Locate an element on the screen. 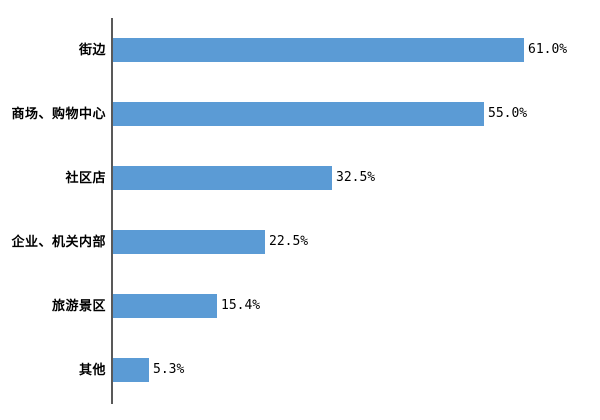 This screenshot has width=600, height=420. category-label: 街边 is located at coordinates (92, 49).